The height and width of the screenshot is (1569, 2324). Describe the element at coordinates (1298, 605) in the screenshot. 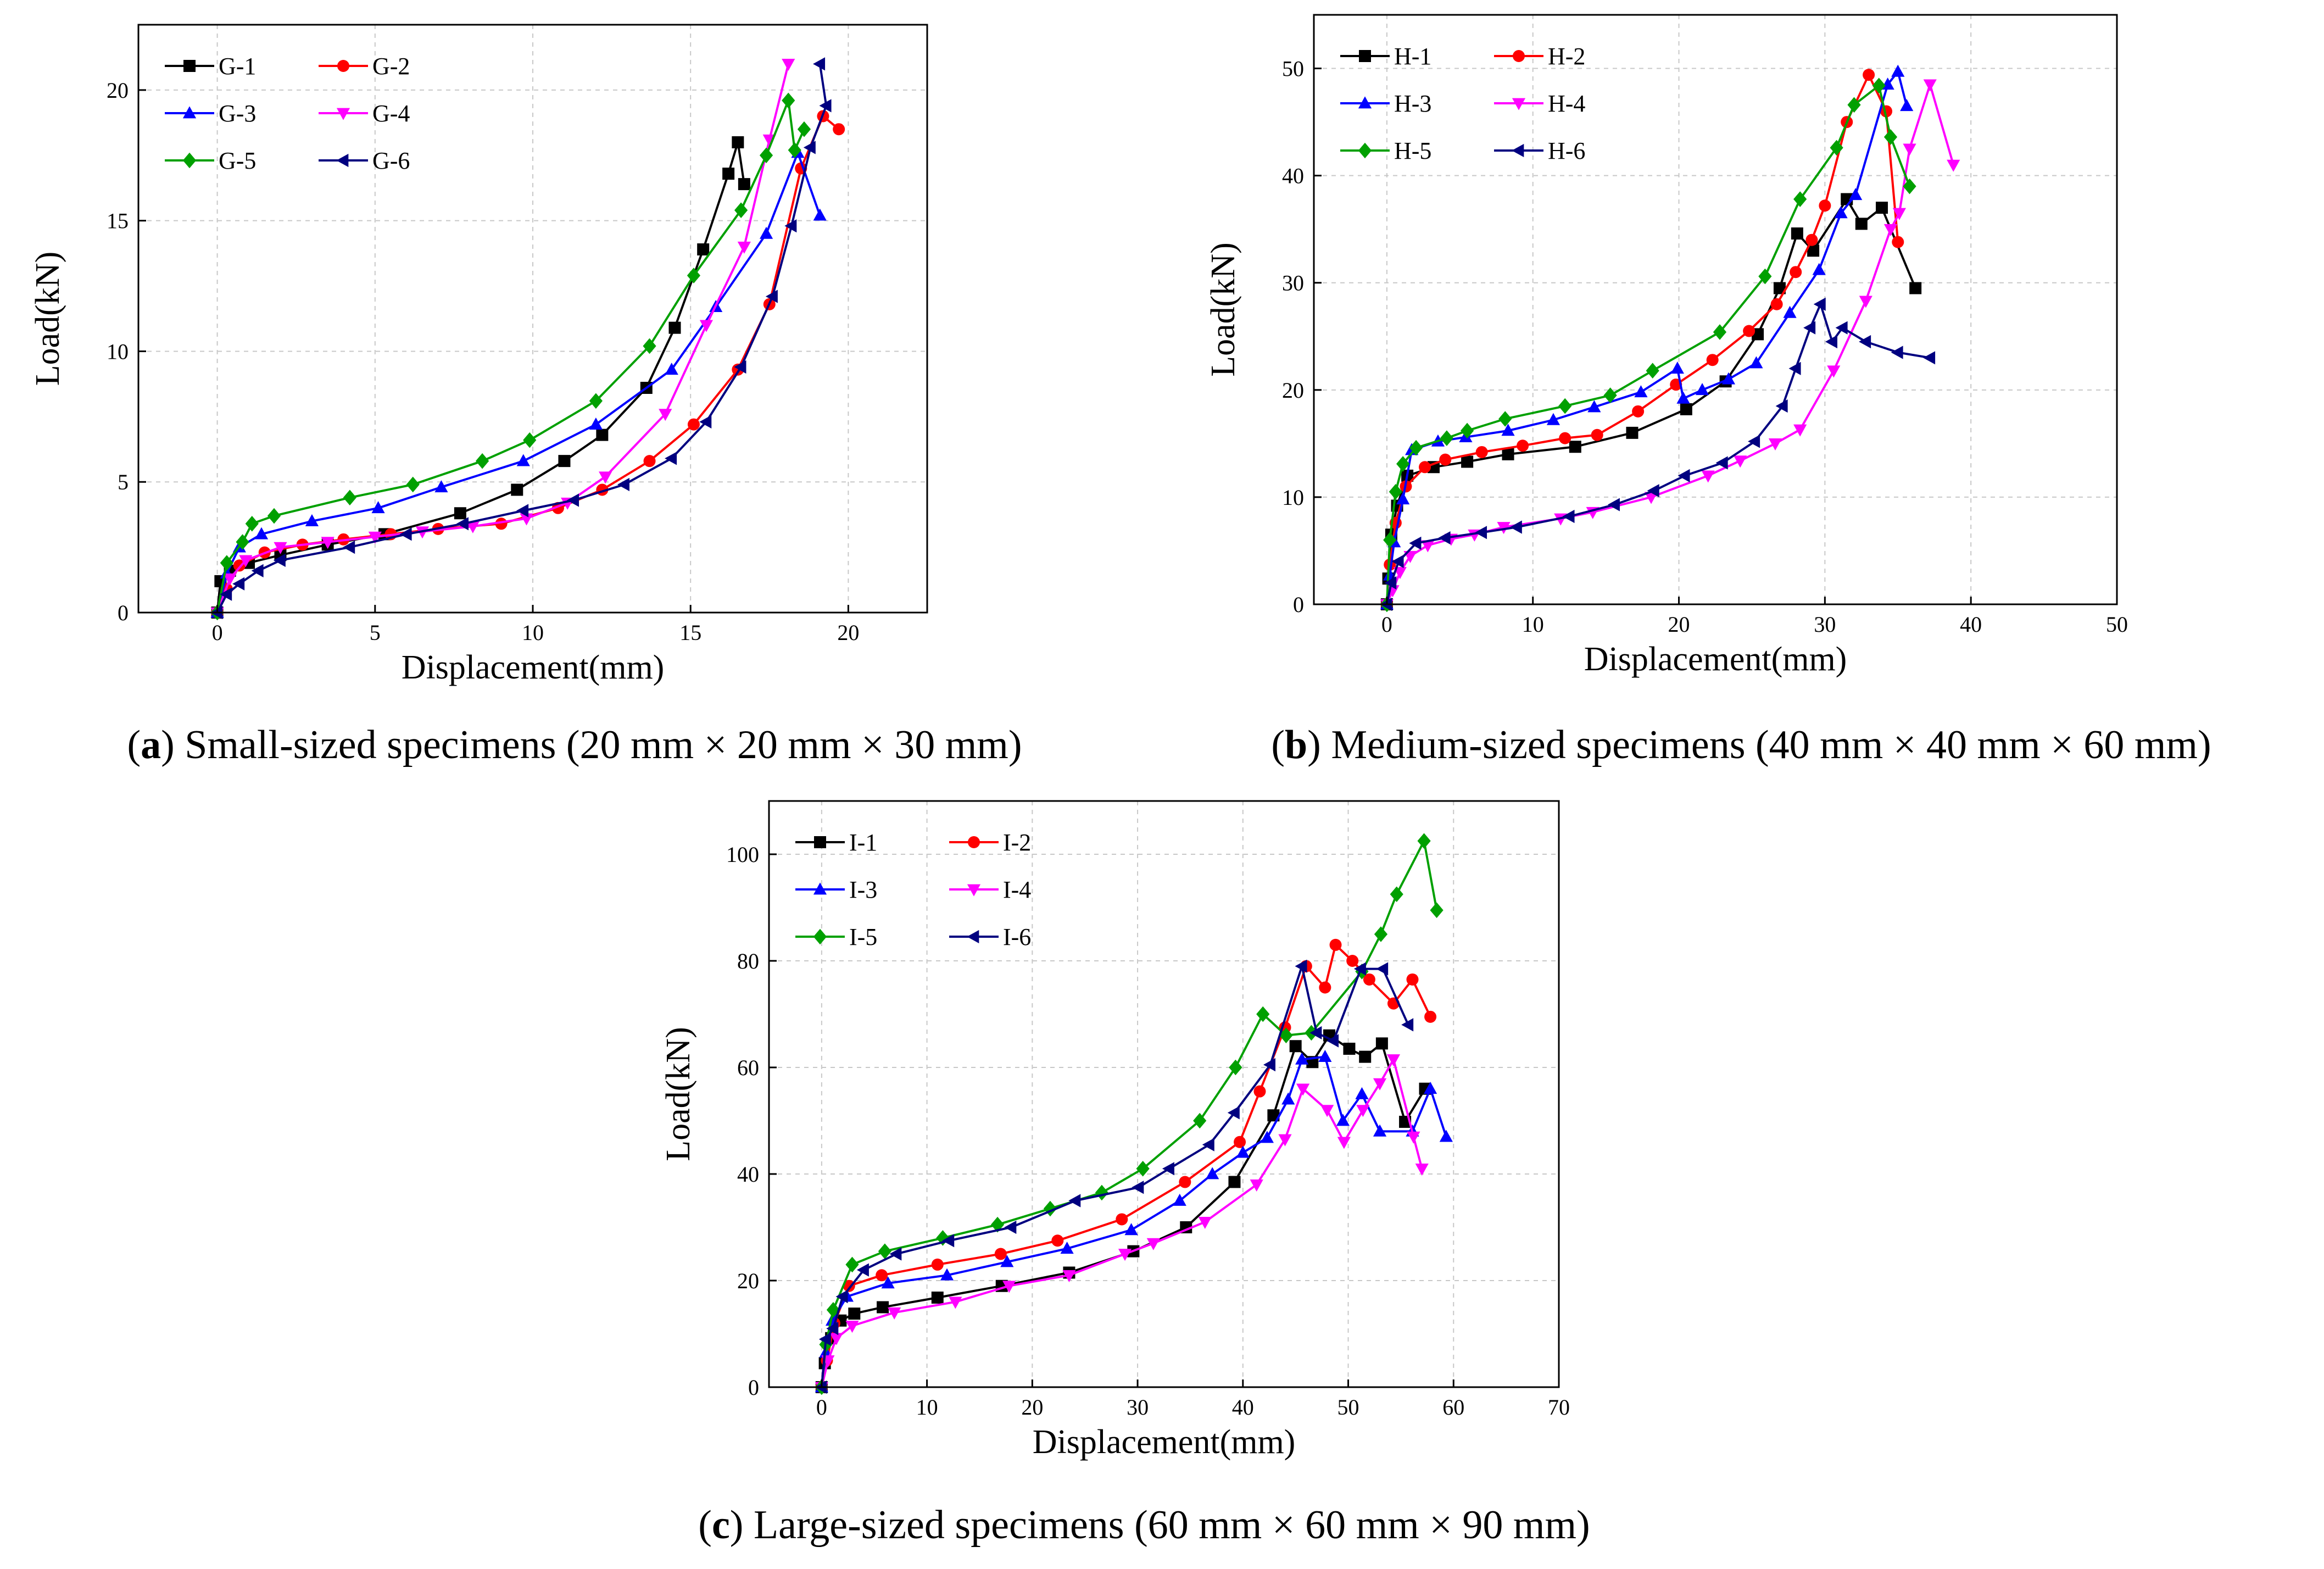

I see `chart-b-ytick-label-0: 0` at that location.